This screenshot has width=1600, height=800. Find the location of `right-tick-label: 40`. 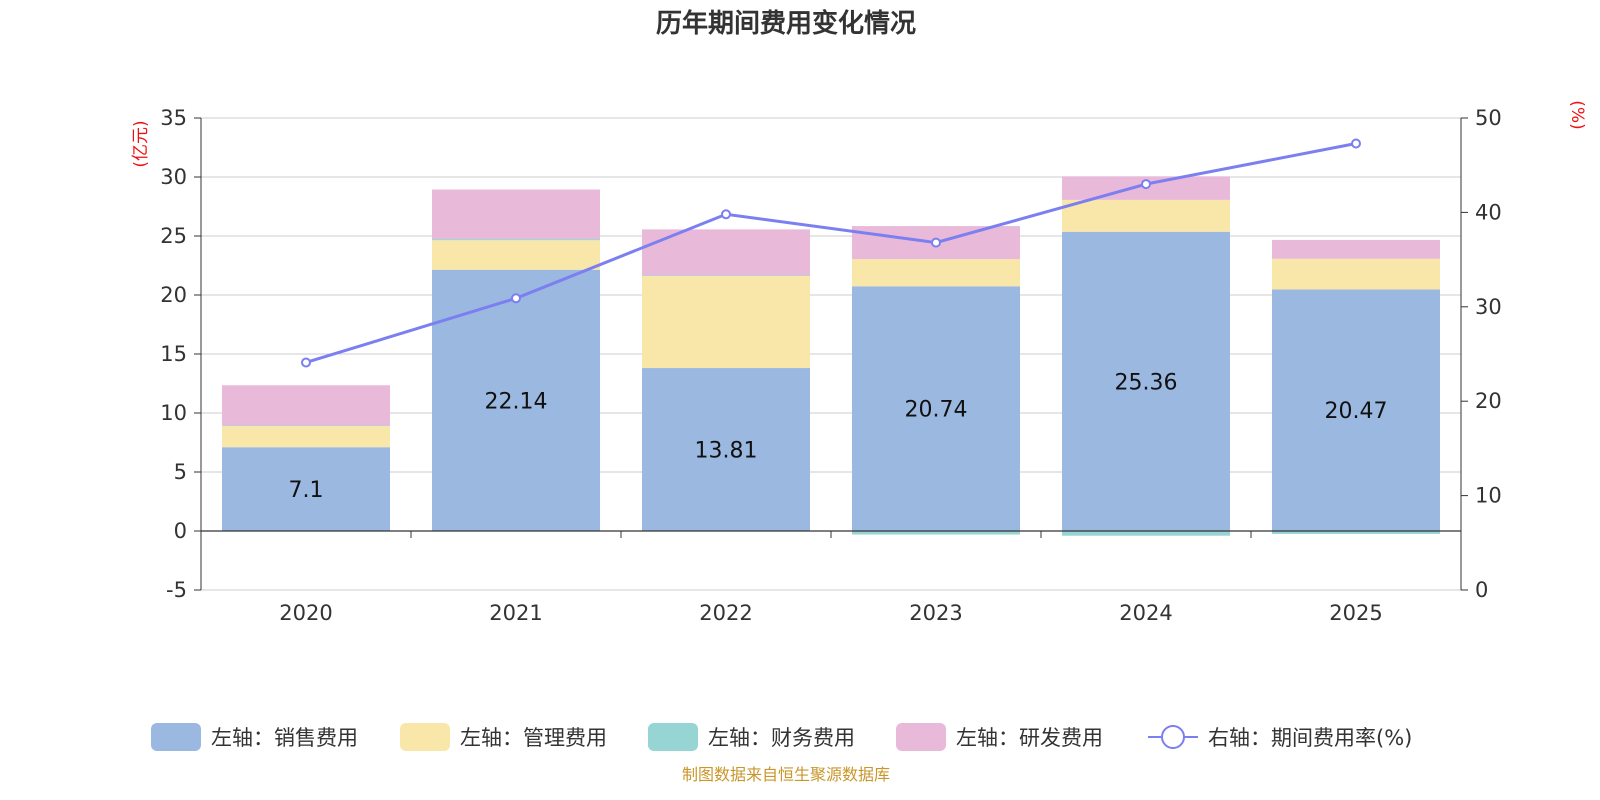

right-tick-label: 40 is located at coordinates (1488, 212).